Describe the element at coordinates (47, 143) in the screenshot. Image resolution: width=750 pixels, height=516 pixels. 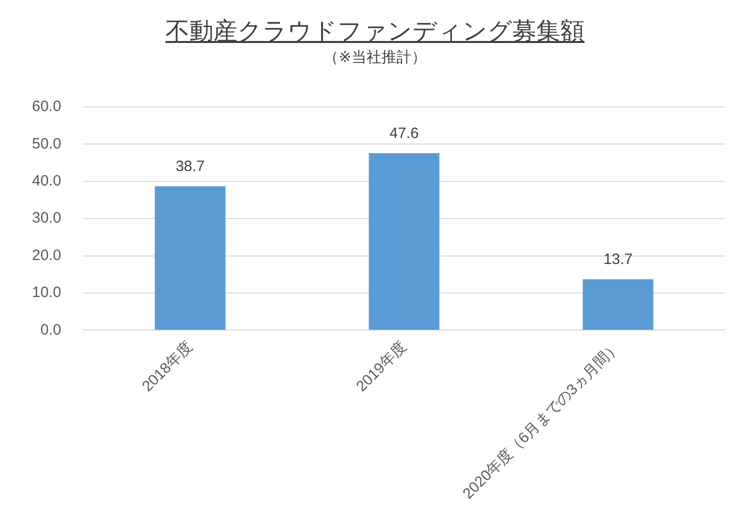
I see `y-tick-label: 50.0` at that location.